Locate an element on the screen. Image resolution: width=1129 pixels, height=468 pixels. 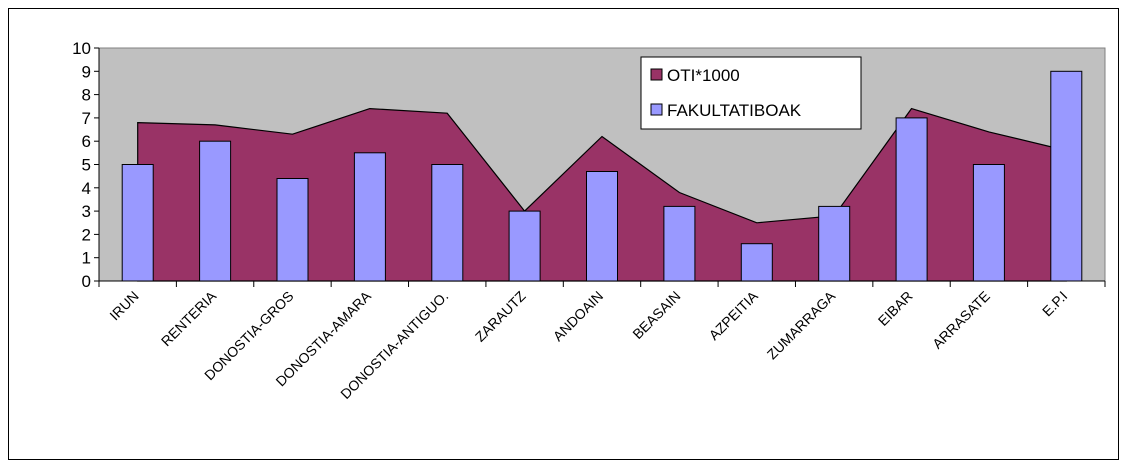
legend-box is located at coordinates (751, 93).